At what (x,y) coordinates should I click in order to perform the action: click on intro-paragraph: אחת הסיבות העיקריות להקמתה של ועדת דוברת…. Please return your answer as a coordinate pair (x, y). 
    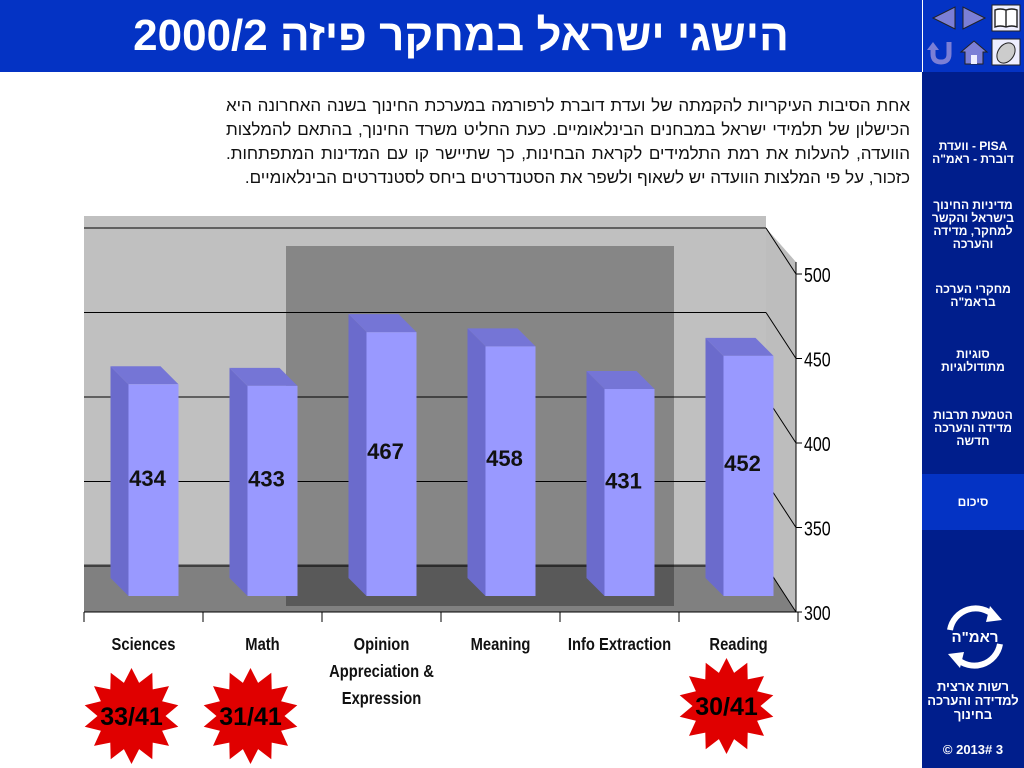
    Looking at the image, I should click on (568, 141).